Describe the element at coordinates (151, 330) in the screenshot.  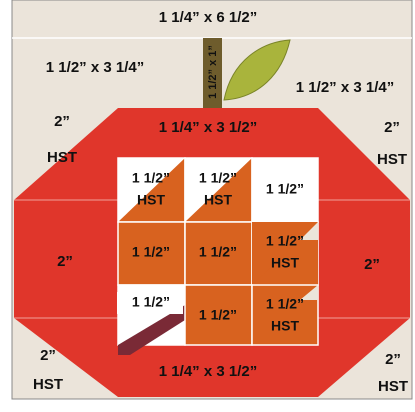
I see `stem-diagonal` at that location.